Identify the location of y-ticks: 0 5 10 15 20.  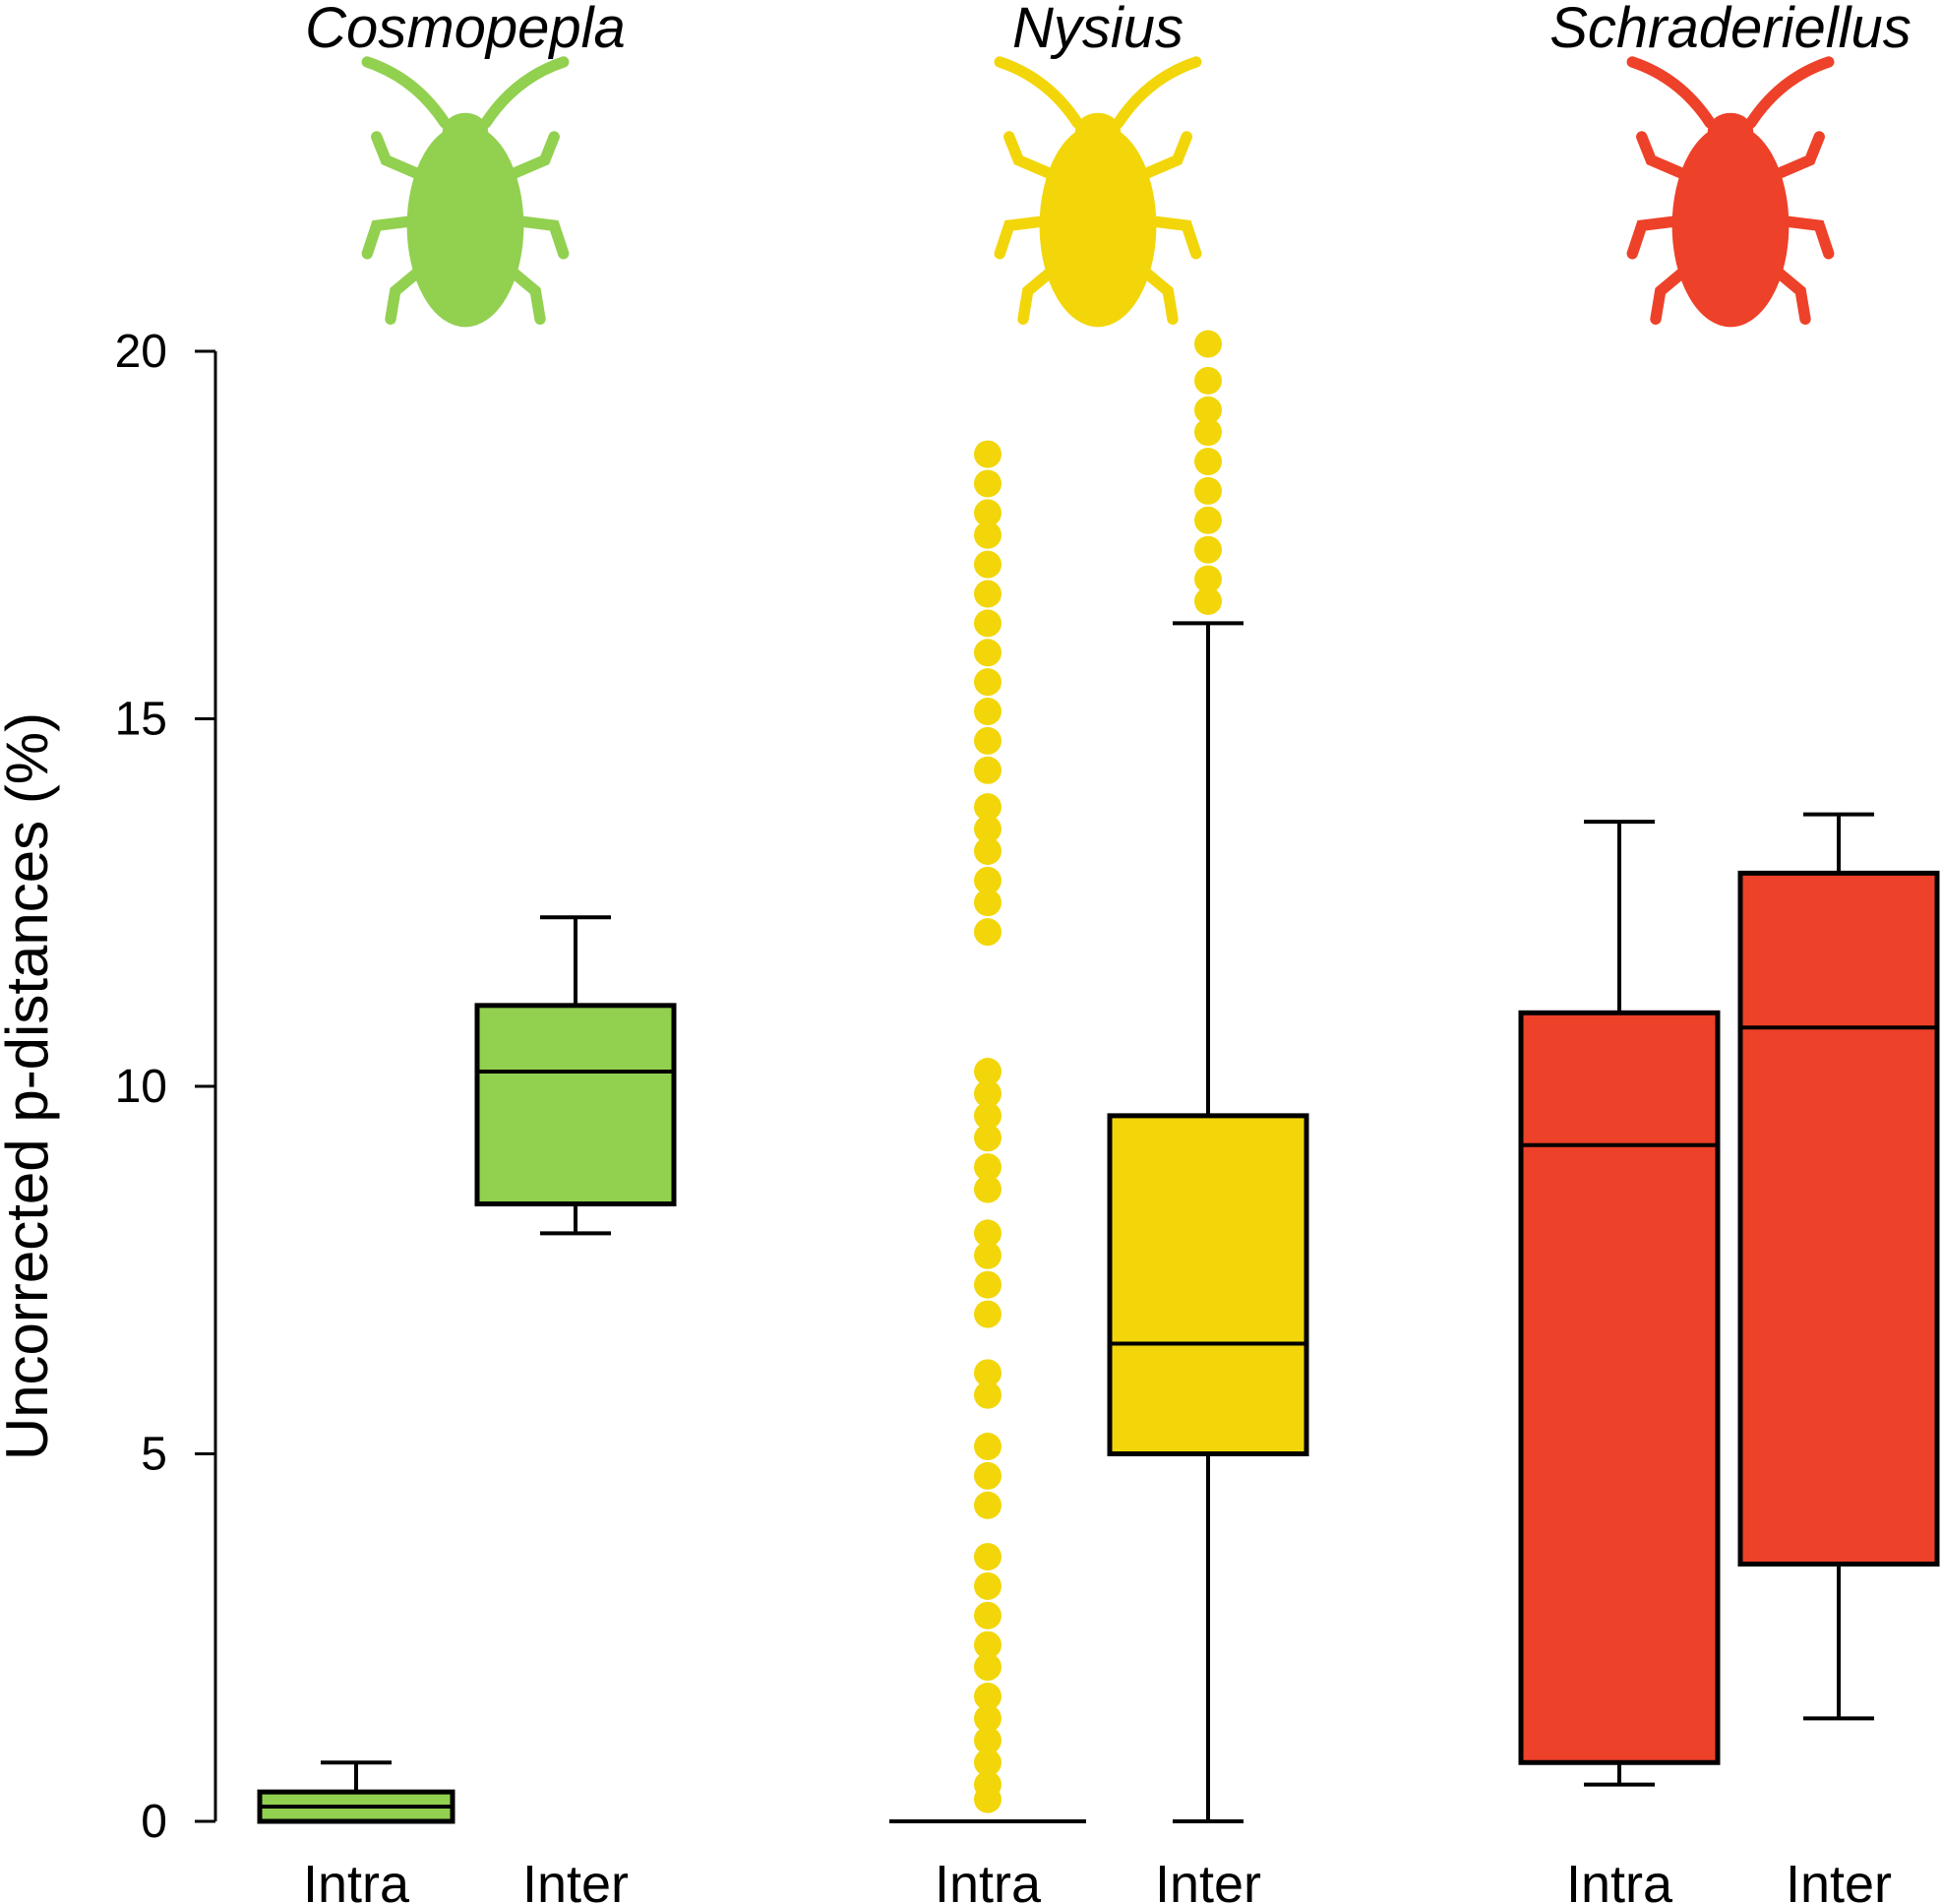
(165, 1087).